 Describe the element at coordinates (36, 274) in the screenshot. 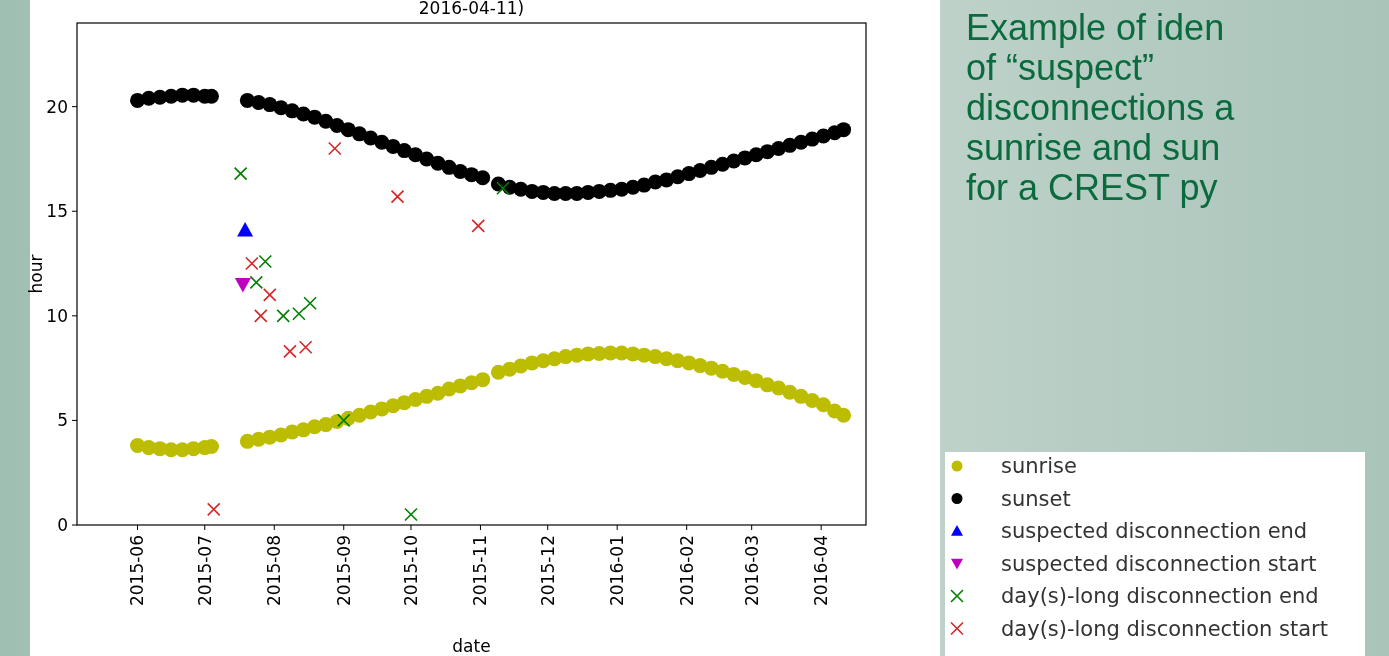

I see `y-axis-title: hour` at that location.